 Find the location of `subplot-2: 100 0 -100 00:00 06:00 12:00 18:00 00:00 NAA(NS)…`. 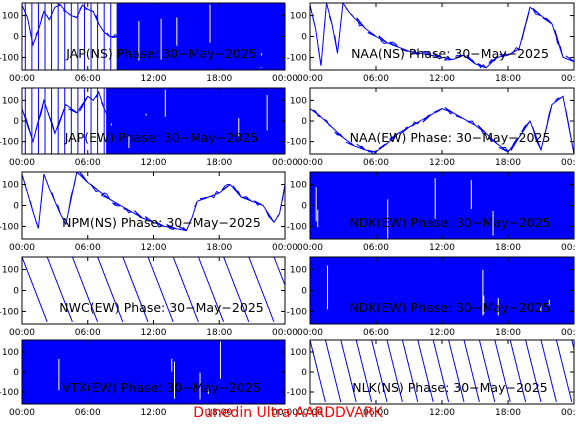

subplot-2: 100 0 -100 00:00 06:00 12:00 18:00 00:00 NAA(NS)… is located at coordinates (431, 43).